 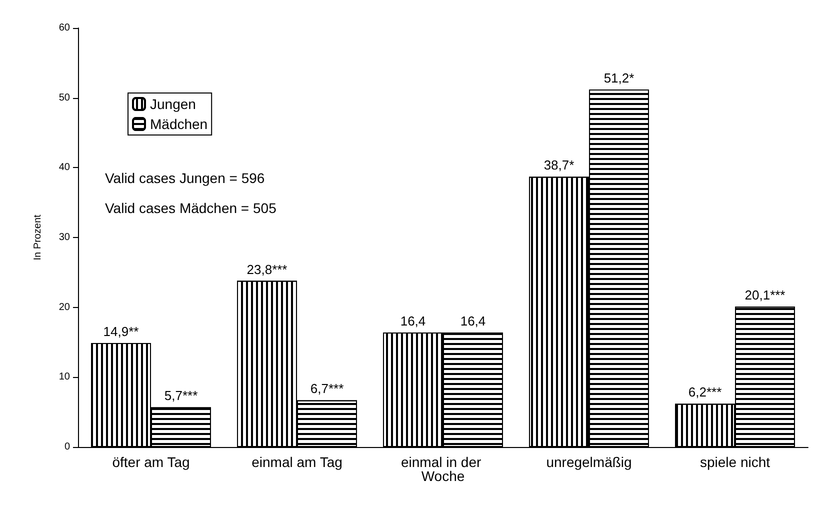 I want to click on y-tick-label: 20, so click(x=64, y=307).